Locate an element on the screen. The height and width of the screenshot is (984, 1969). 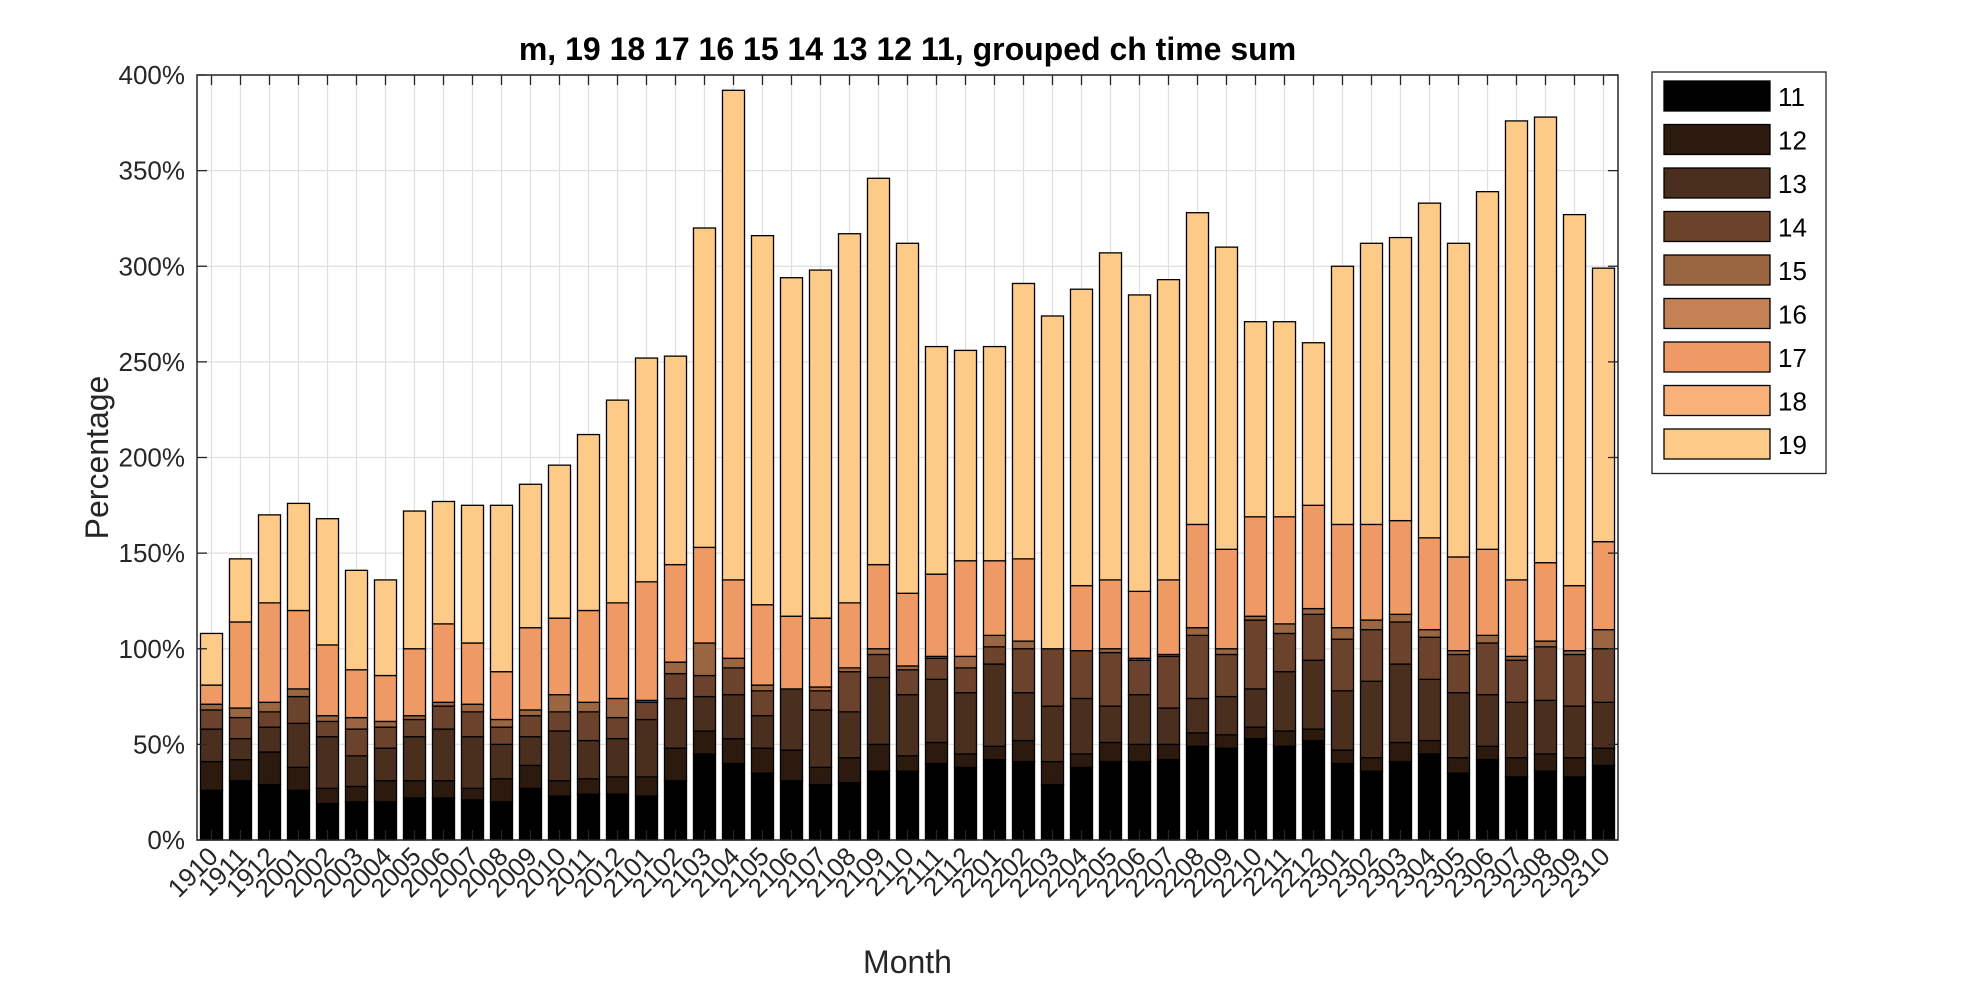
bar-segment-15-1911 is located at coordinates (240, 713).